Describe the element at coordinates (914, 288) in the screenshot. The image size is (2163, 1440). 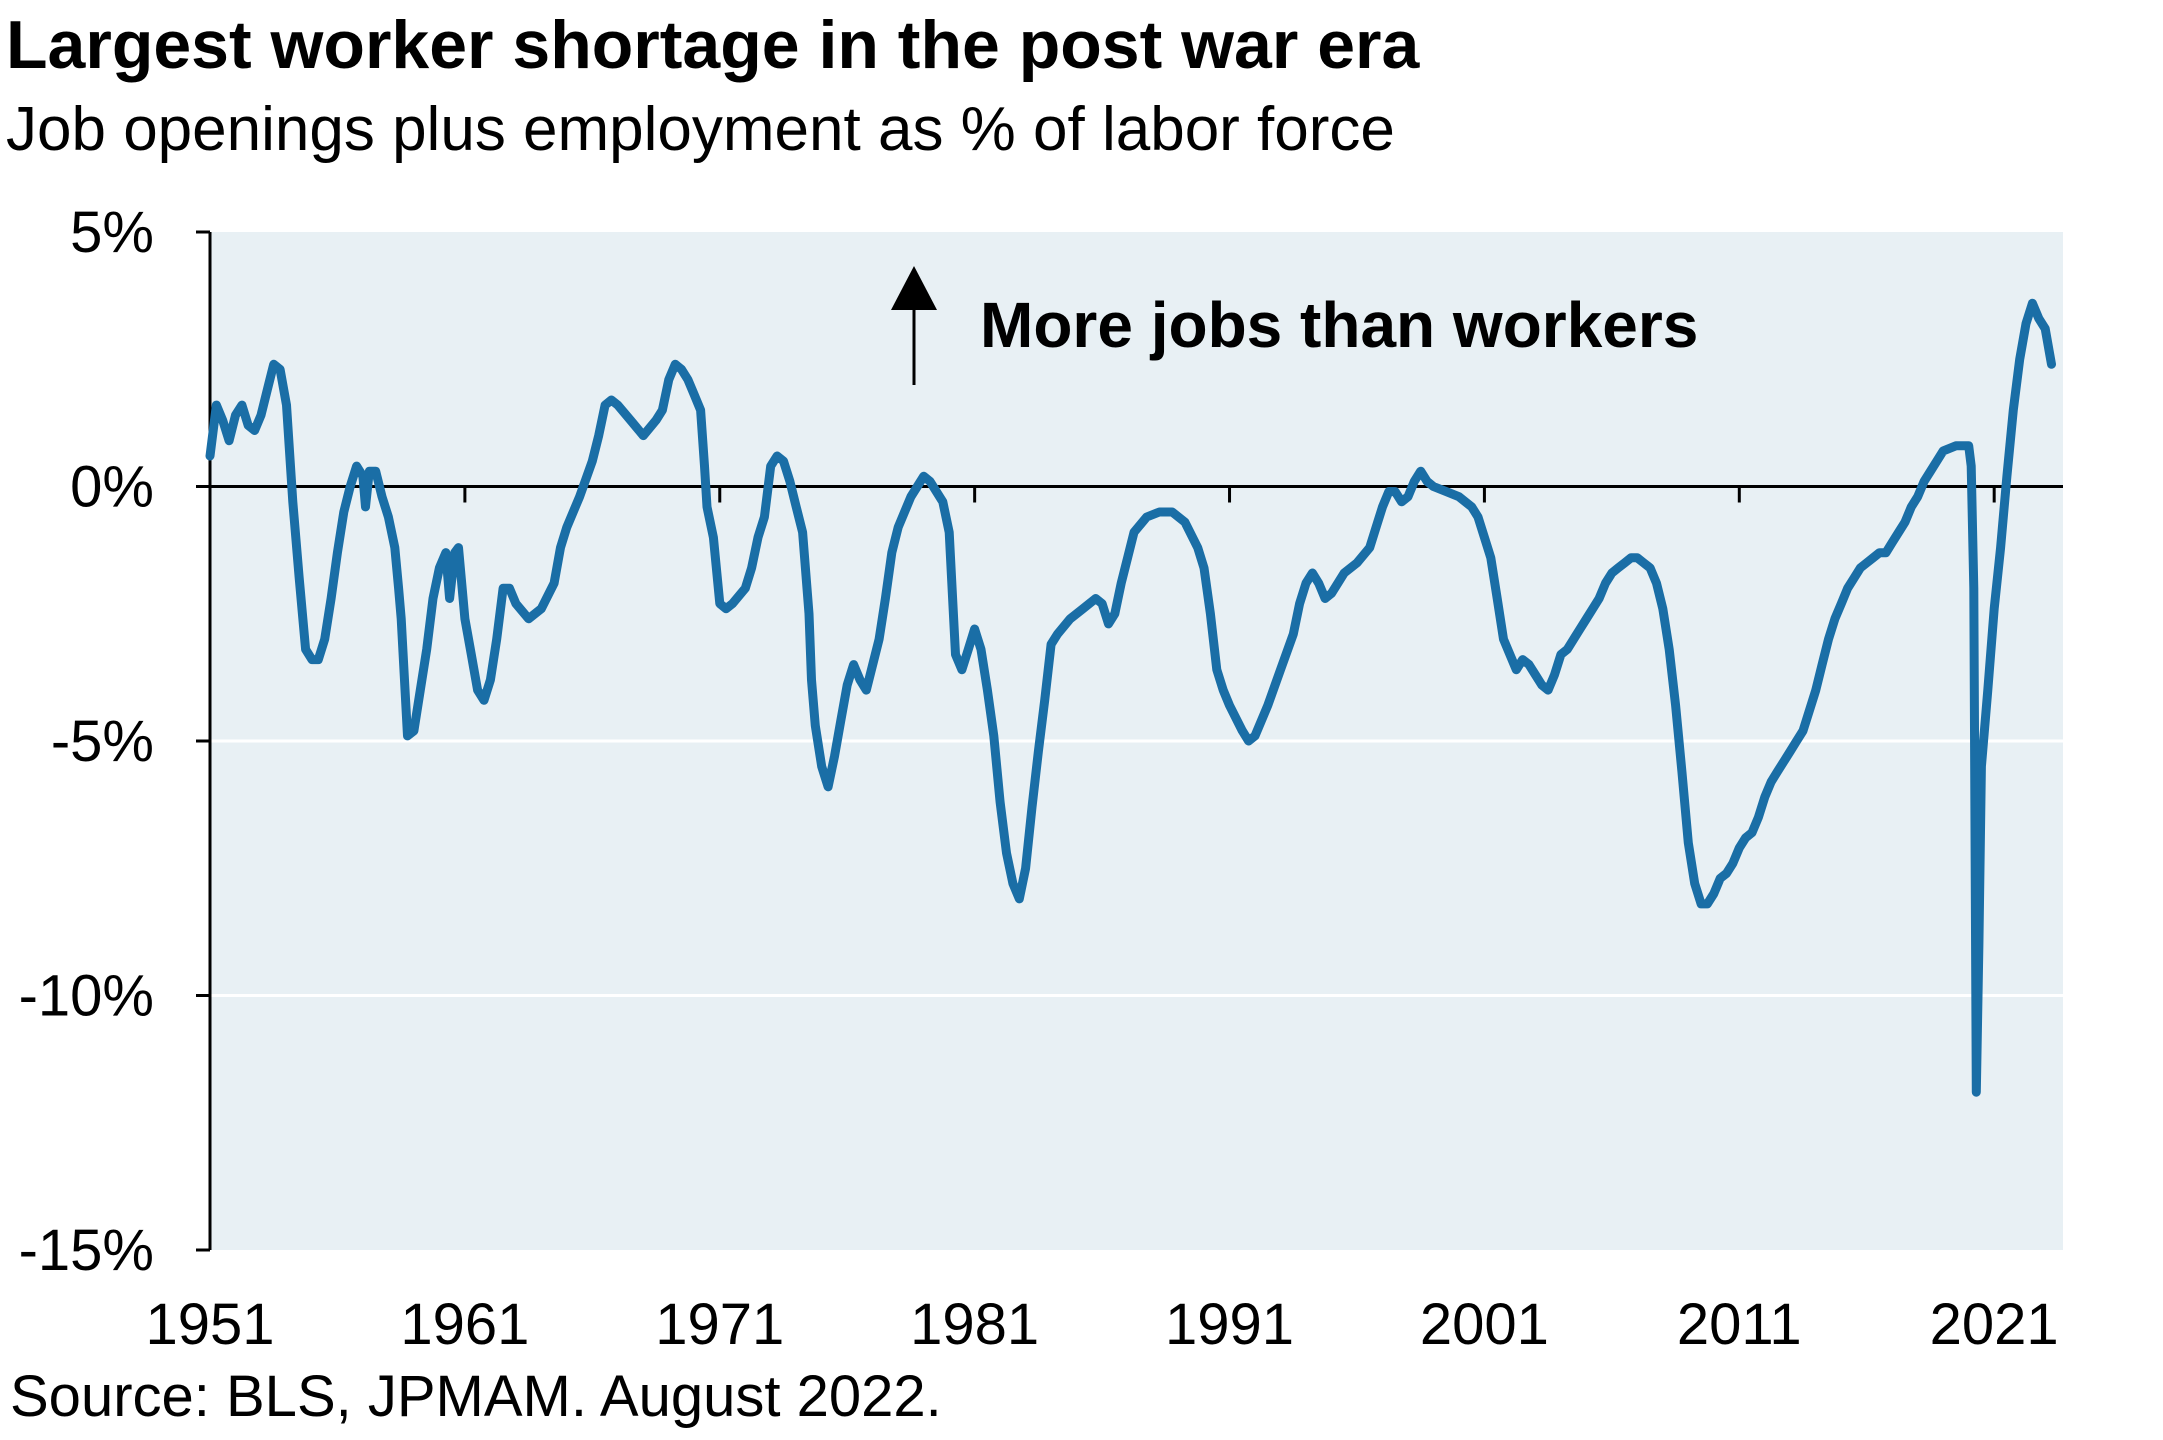
I see `annotation-arrow-head` at that location.